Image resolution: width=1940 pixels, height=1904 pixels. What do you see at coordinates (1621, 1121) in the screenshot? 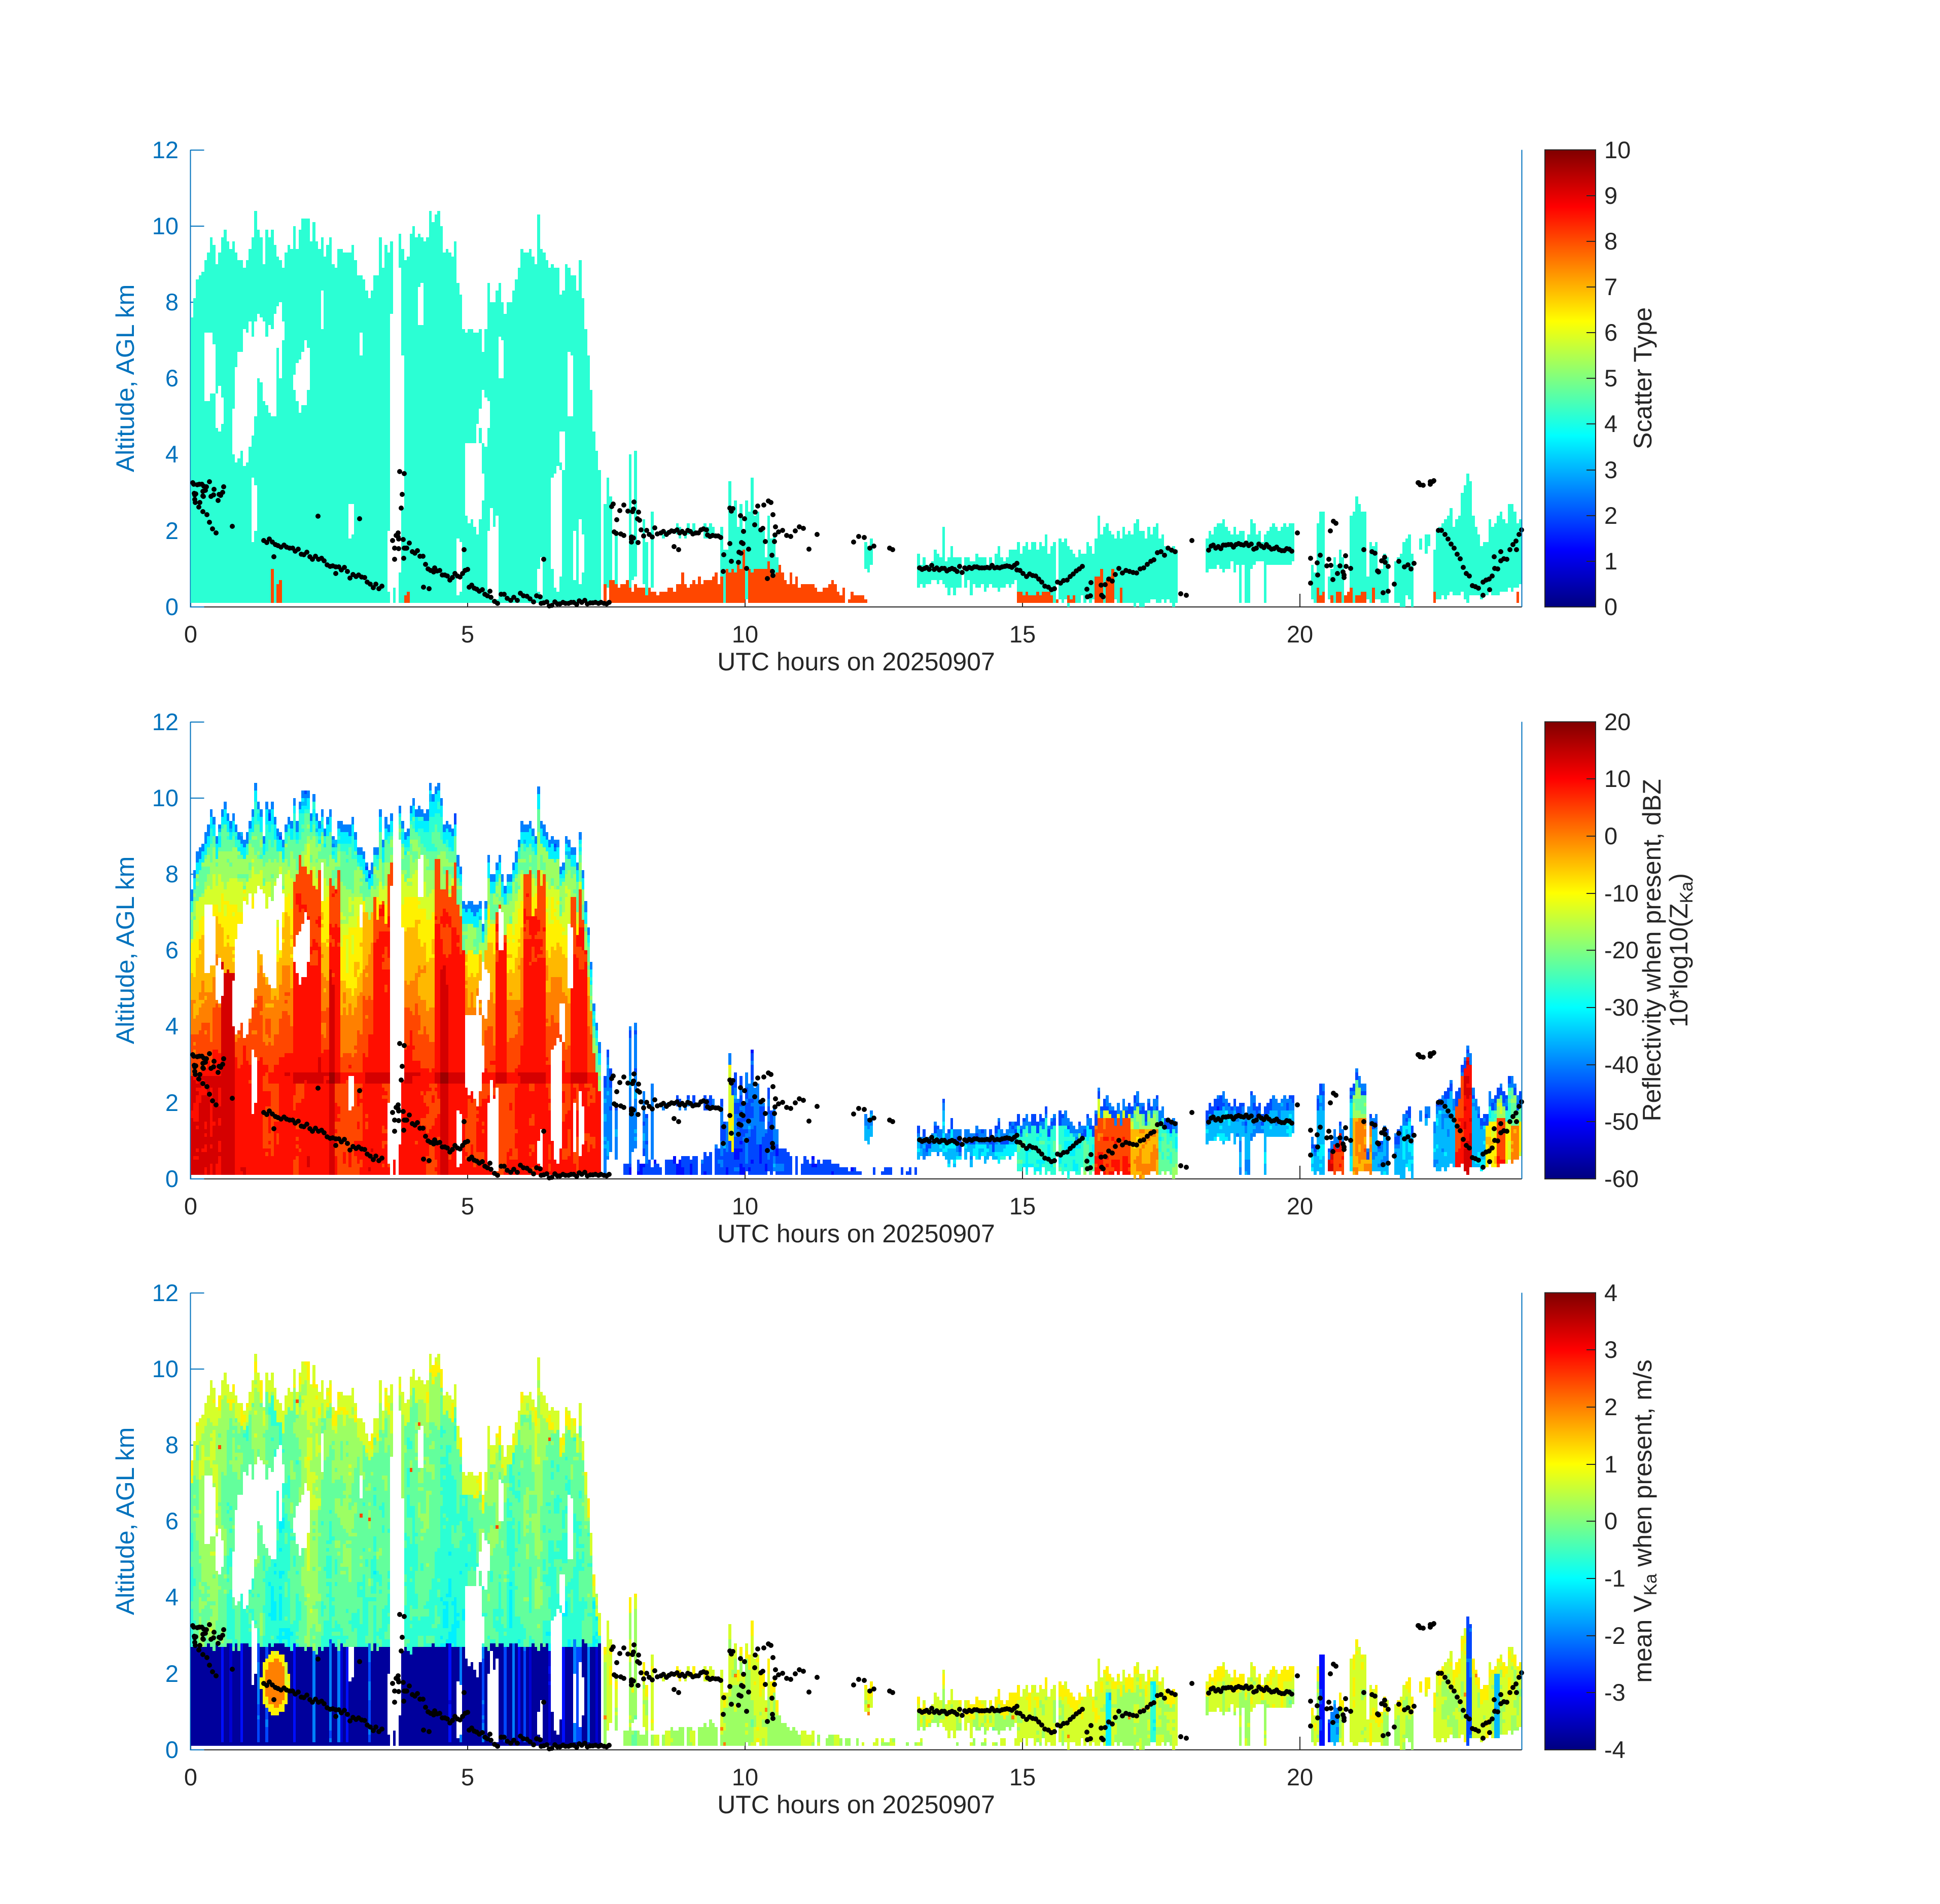
I see `svg-text: -50` at bounding box center [1621, 1121].